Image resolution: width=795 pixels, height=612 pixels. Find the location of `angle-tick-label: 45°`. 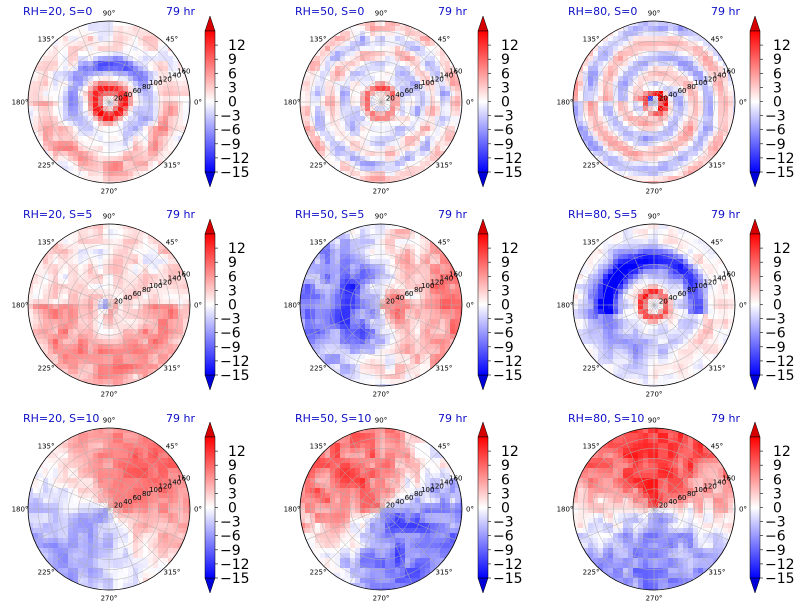

angle-tick-label: 45° is located at coordinates (444, 243).